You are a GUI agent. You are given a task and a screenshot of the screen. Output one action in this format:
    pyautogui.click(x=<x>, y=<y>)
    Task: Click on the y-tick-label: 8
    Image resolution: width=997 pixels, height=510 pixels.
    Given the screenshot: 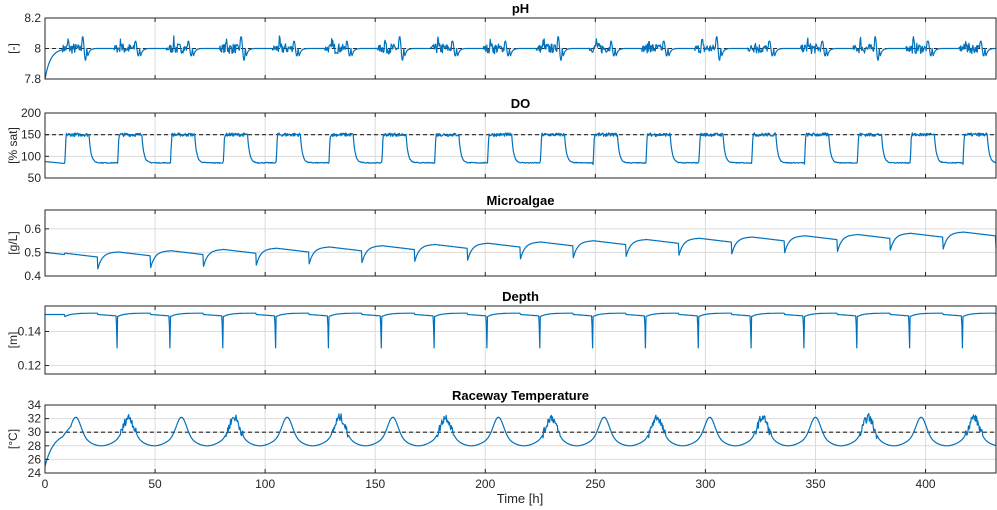 What is the action you would take?
    pyautogui.click(x=37, y=49)
    